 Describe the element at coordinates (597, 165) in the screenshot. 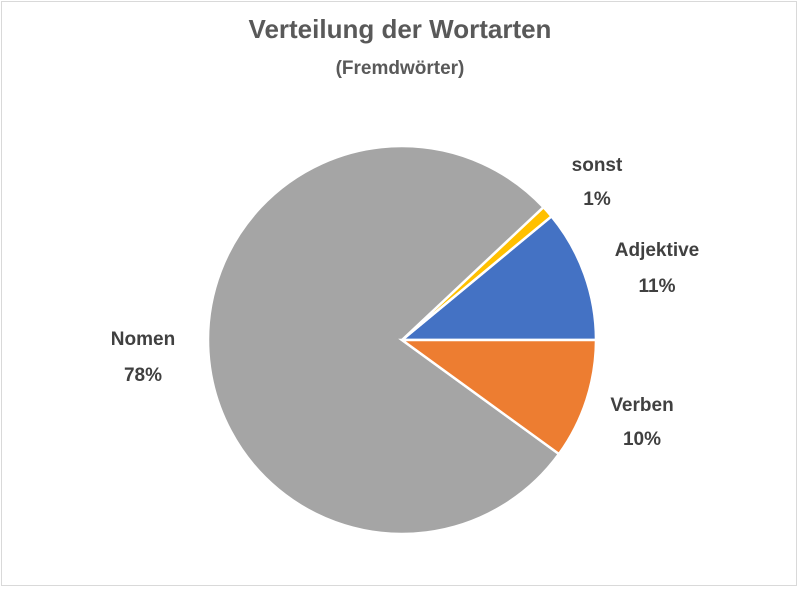

I see `slice-label-sonst: sonst` at that location.